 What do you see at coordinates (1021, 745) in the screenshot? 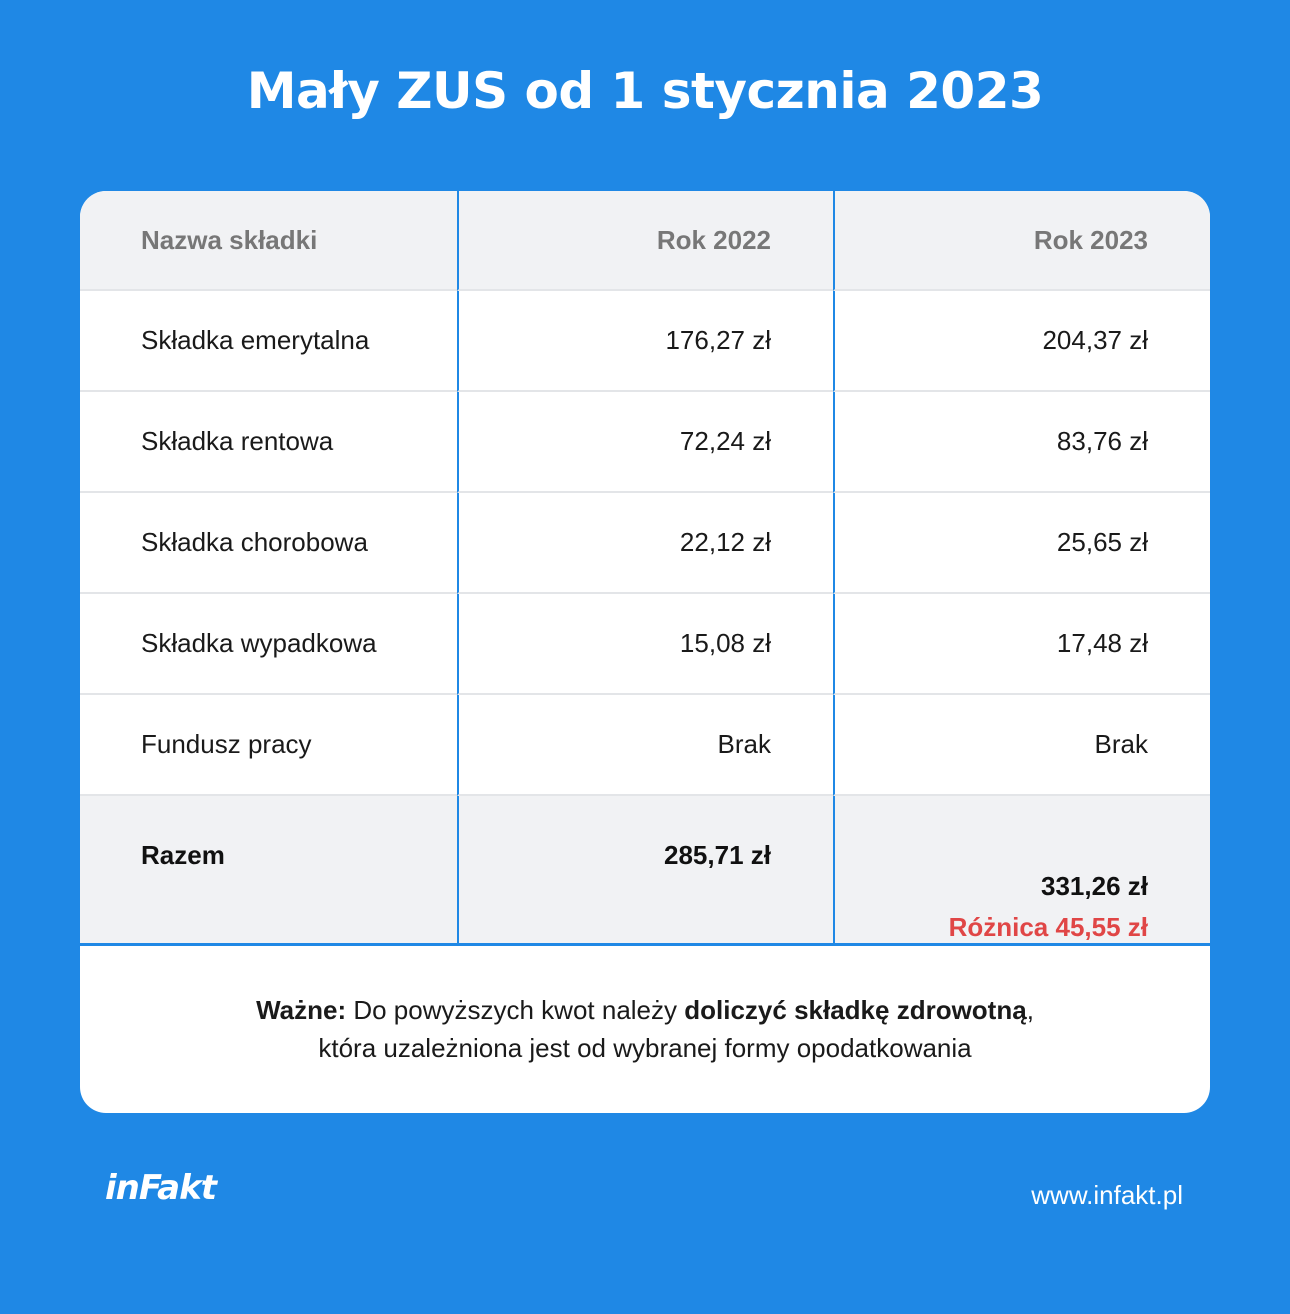
I see `row-2023: Brak` at bounding box center [1021, 745].